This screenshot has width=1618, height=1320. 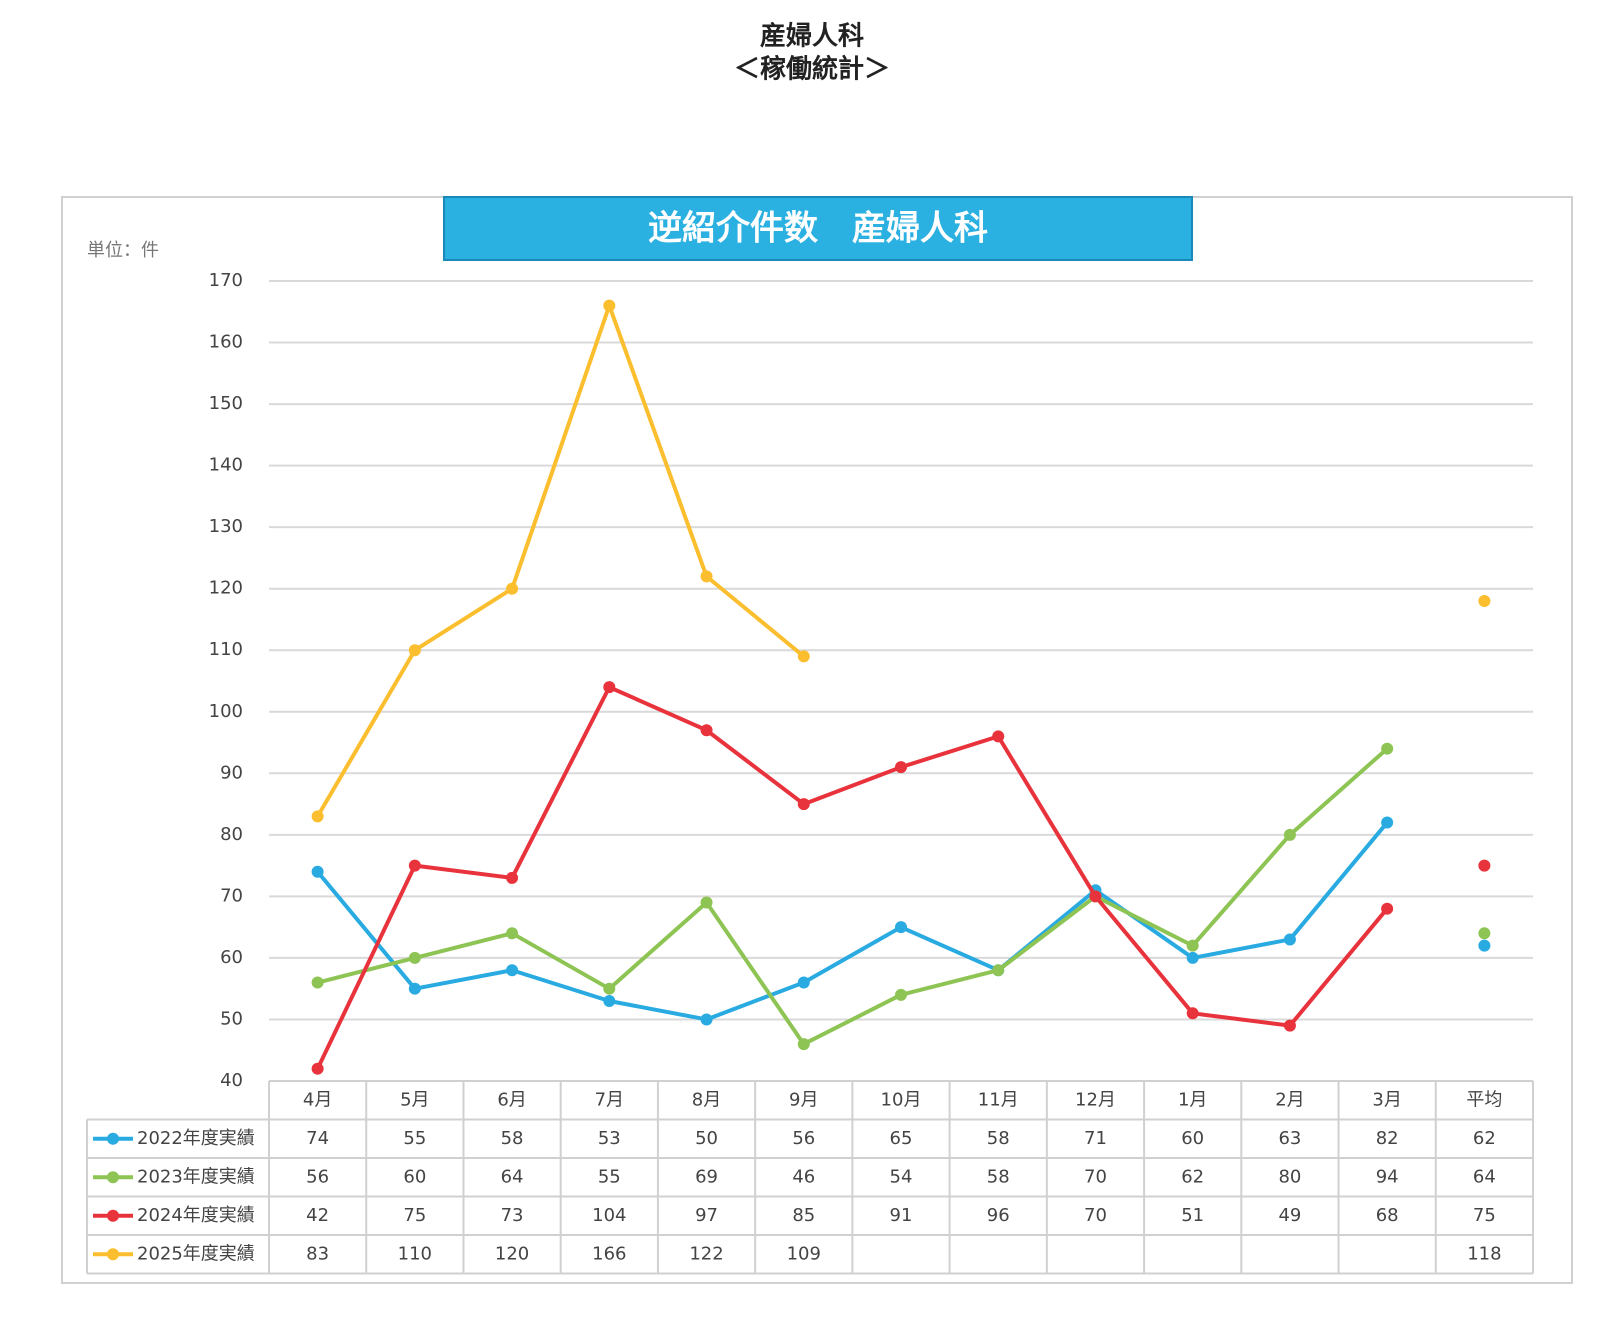 I want to click on x-tick-label: 5月, so click(x=414, y=1099).